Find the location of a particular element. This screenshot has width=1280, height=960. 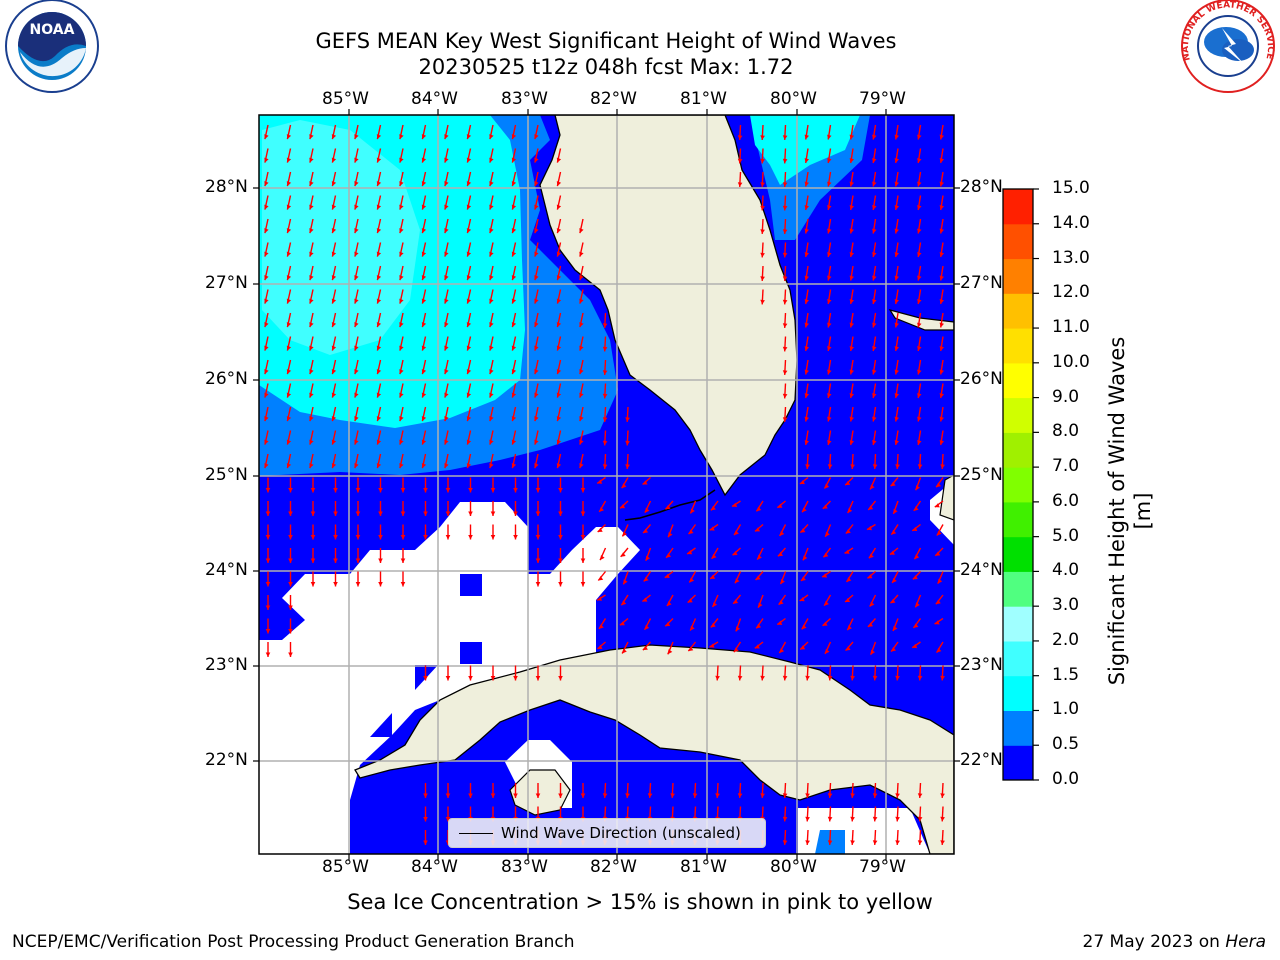

lon-label-bottom: 82°W is located at coordinates (613, 867).